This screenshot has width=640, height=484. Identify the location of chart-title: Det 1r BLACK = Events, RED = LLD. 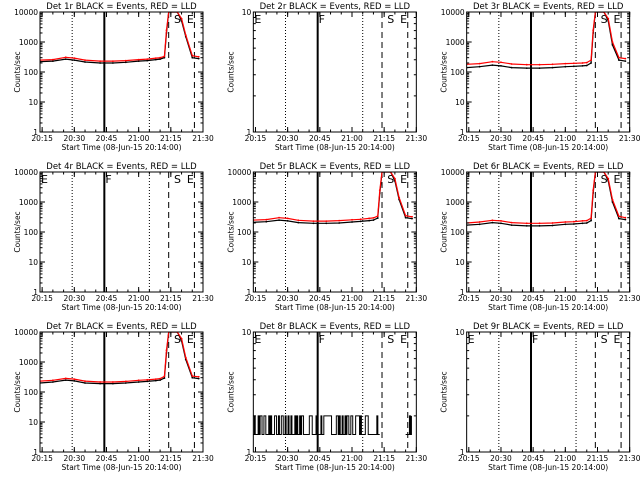
(121, 7).